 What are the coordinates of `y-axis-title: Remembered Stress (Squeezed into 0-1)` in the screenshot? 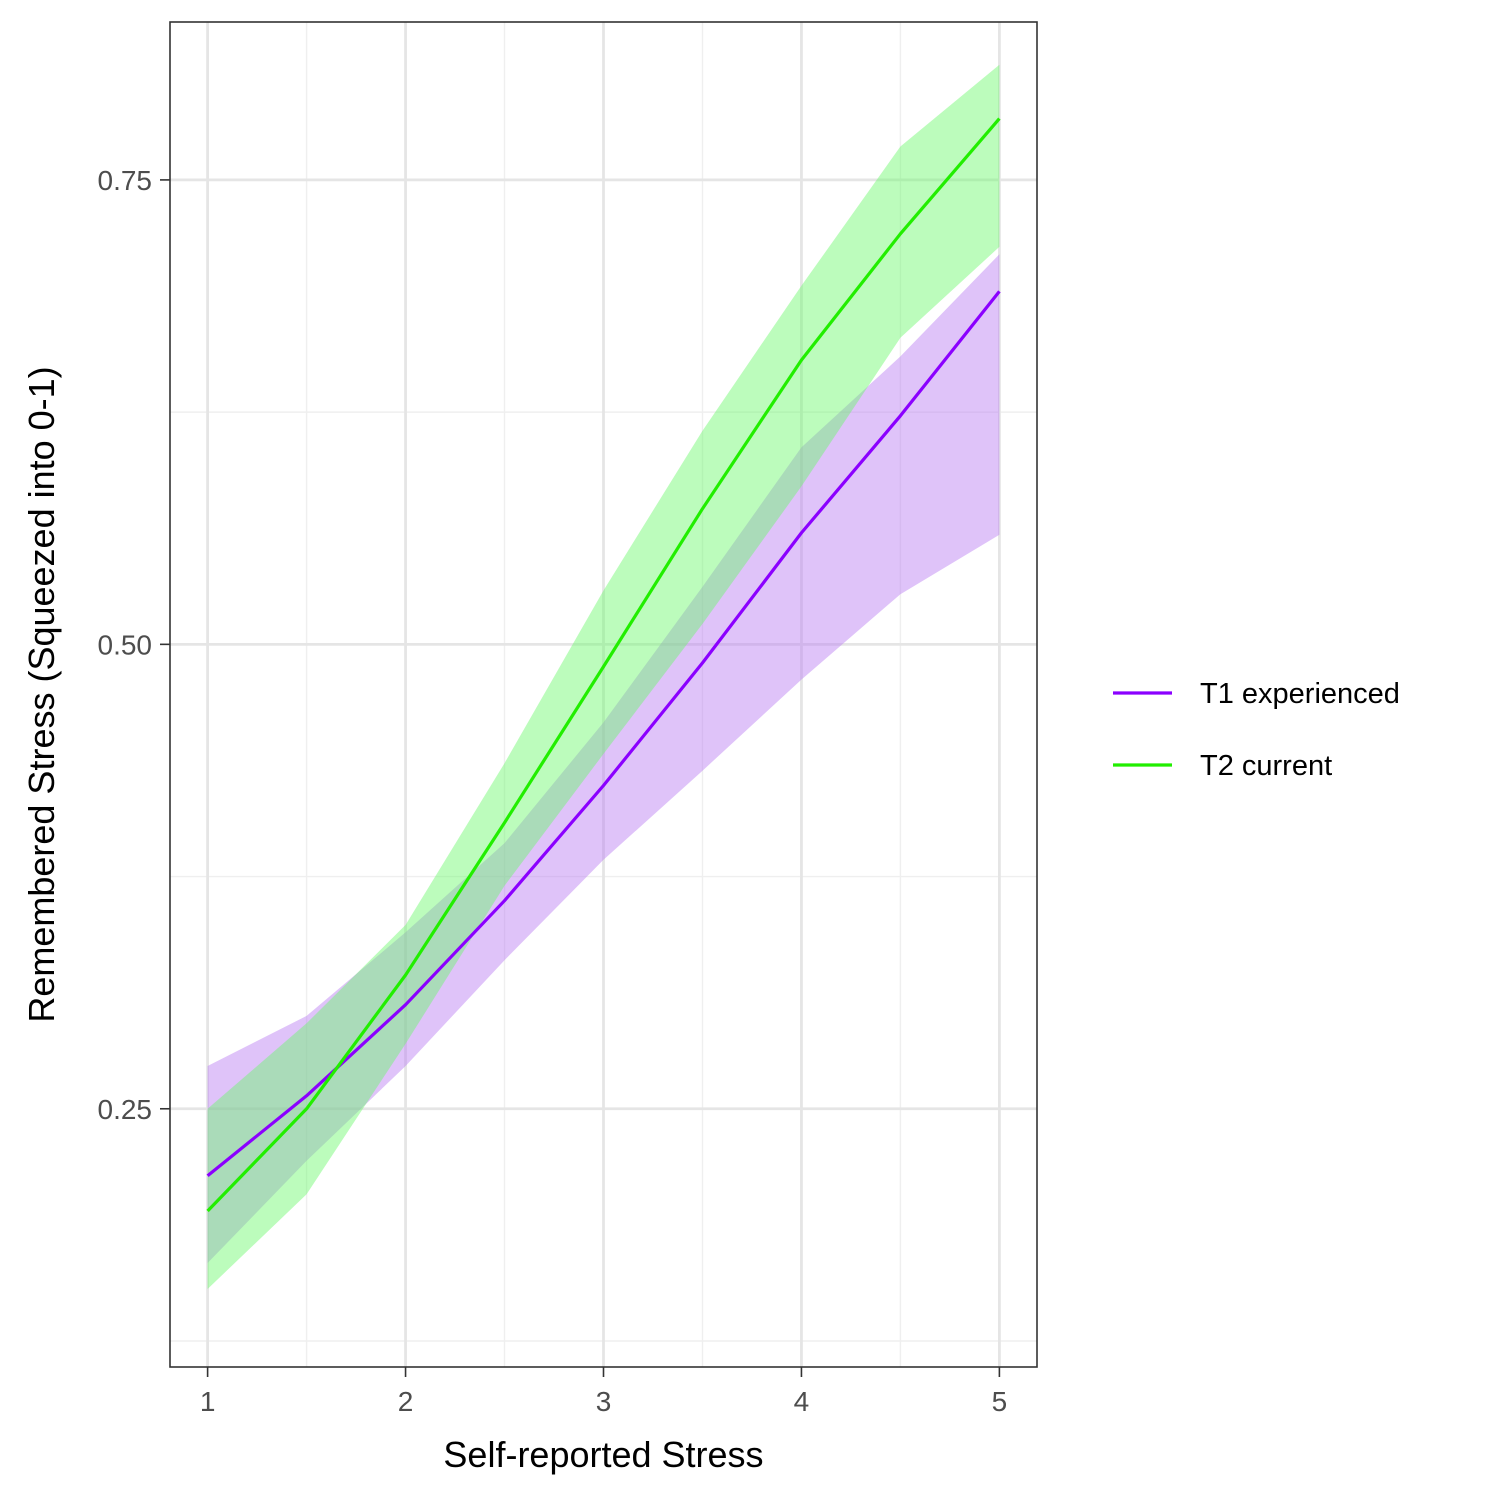 It's located at (41, 694).